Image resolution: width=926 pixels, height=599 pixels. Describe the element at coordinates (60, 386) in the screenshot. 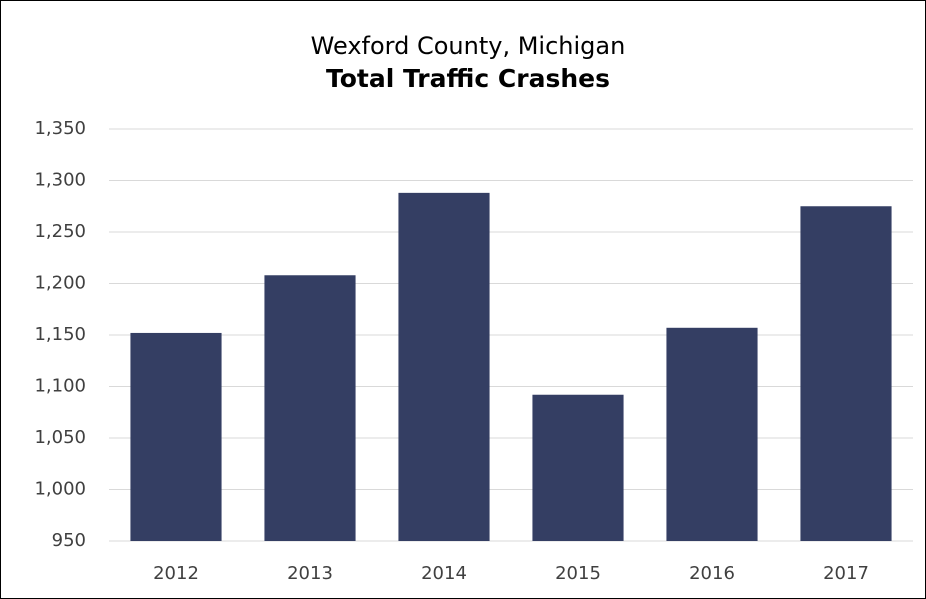

I see `y-tick-label: 1,100` at that location.